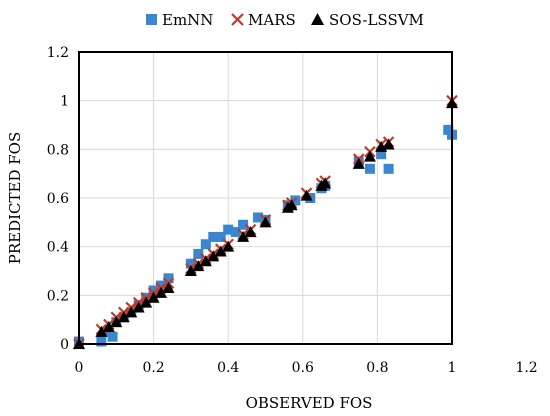  What do you see at coordinates (58, 296) in the screenshot?
I see `y-tick-label: 0.2` at bounding box center [58, 296].